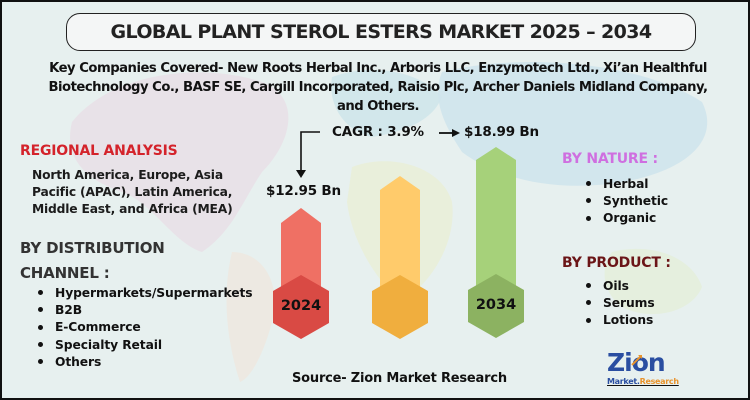 The width and height of the screenshot is (750, 400). I want to click on logo-sub-research: Research, so click(659, 381).